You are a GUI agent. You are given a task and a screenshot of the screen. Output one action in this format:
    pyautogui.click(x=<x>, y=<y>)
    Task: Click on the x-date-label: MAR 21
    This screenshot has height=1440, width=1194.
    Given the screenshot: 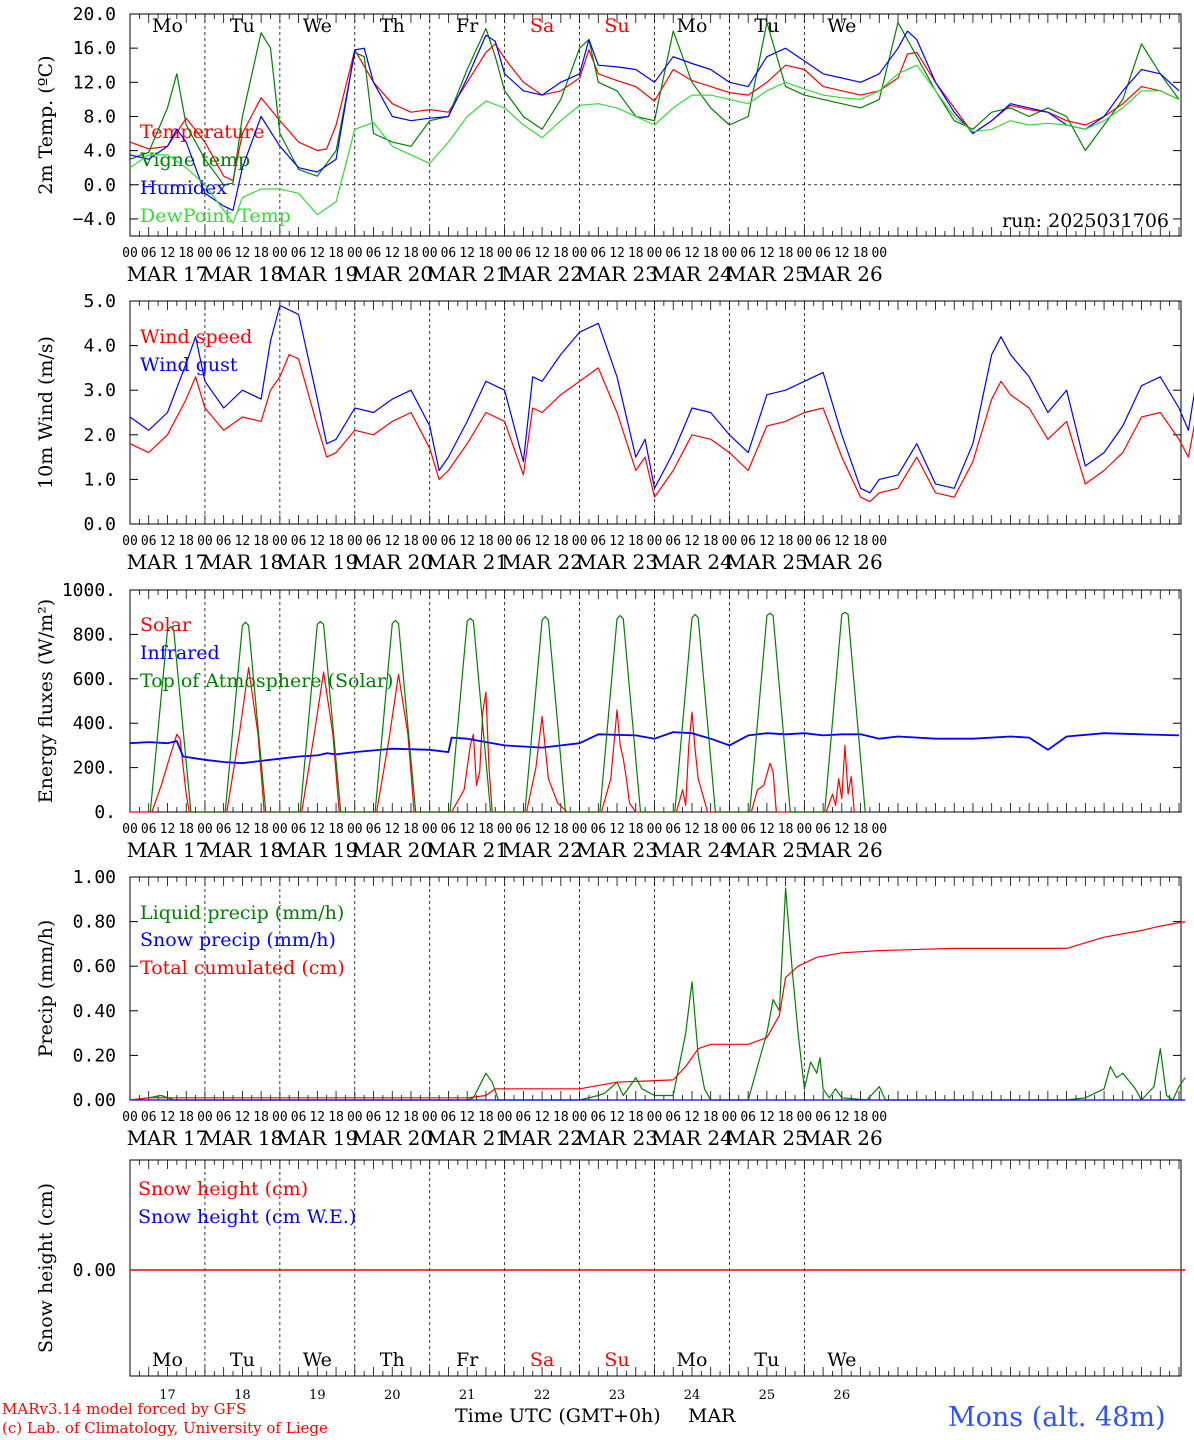 What is the action you would take?
    pyautogui.click(x=467, y=274)
    